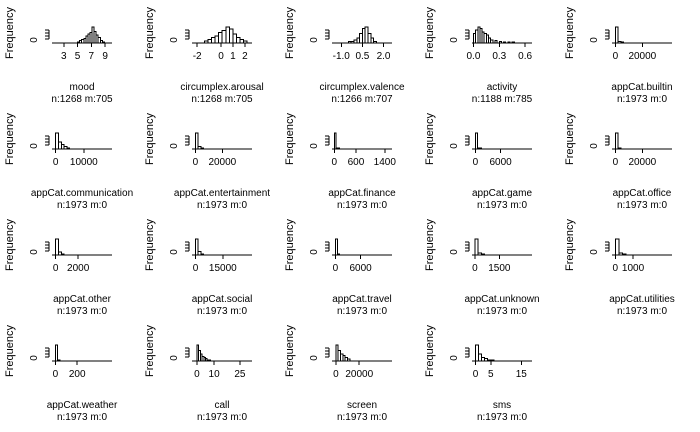  Describe the element at coordinates (77, 374) in the screenshot. I see `x-tick-label: 200` at that location.